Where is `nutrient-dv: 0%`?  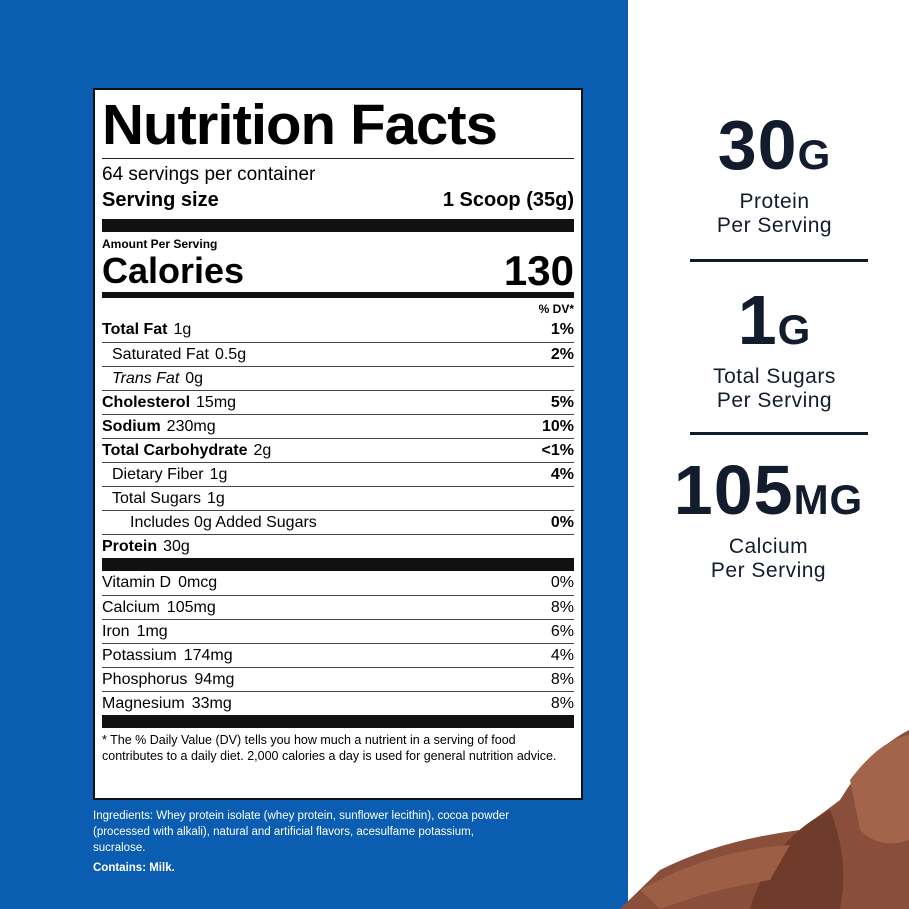 nutrient-dv: 0% is located at coordinates (562, 522).